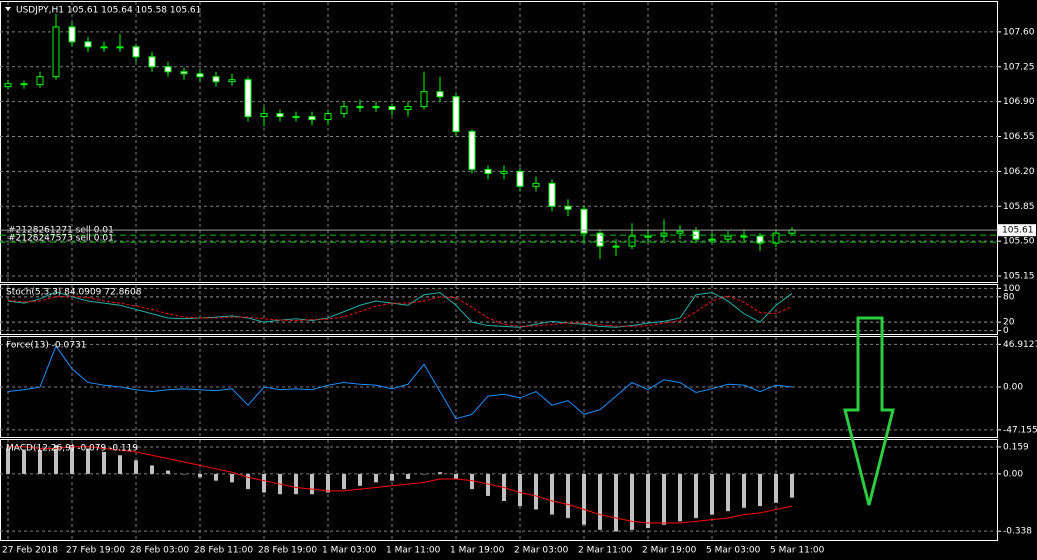  What do you see at coordinates (108, 11) in the screenshot?
I see `symbol-header: USDJPY,H1 105.61 105.64 105.58 105.61` at bounding box center [108, 11].